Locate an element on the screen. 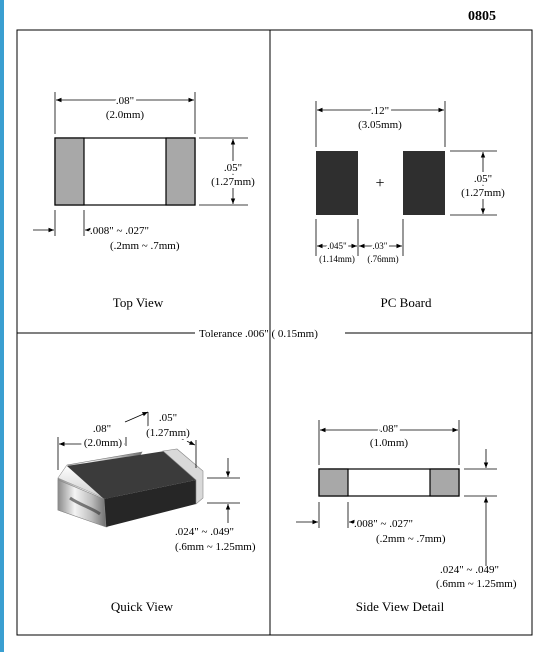 This screenshot has width=558, height=652. quick-length-in: .08" is located at coordinates (102, 429).